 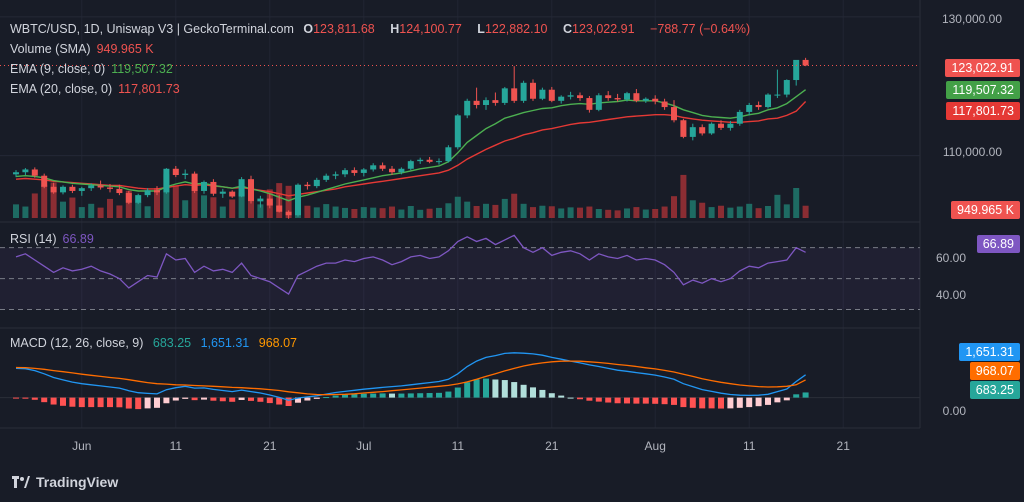 I want to click on ema20-tag: 117,801.73, so click(x=983, y=111).